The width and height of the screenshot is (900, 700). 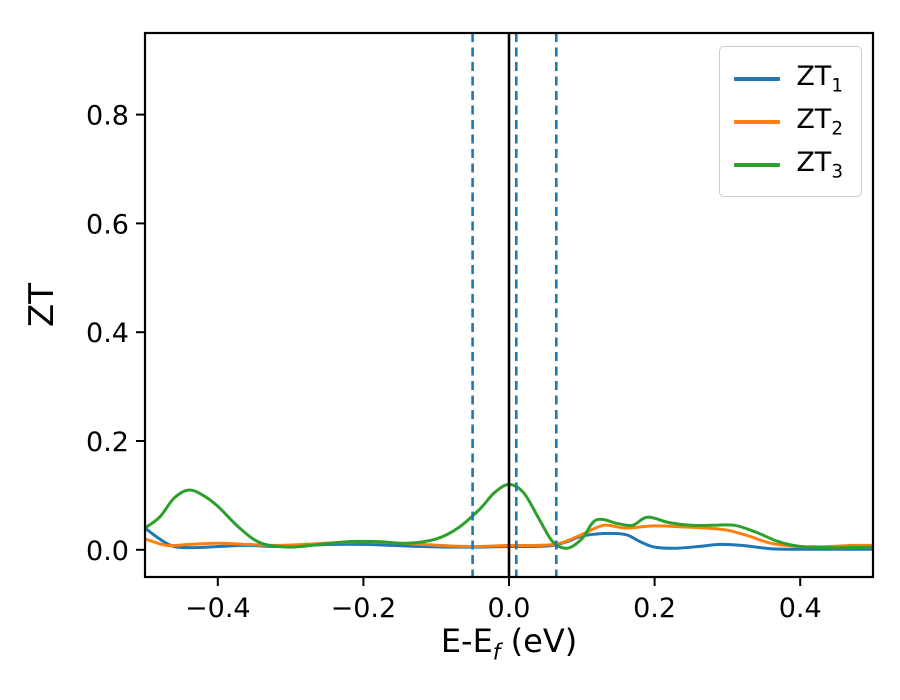 What do you see at coordinates (819, 78) in the screenshot?
I see `legend-label-zt1: ZT1` at bounding box center [819, 78].